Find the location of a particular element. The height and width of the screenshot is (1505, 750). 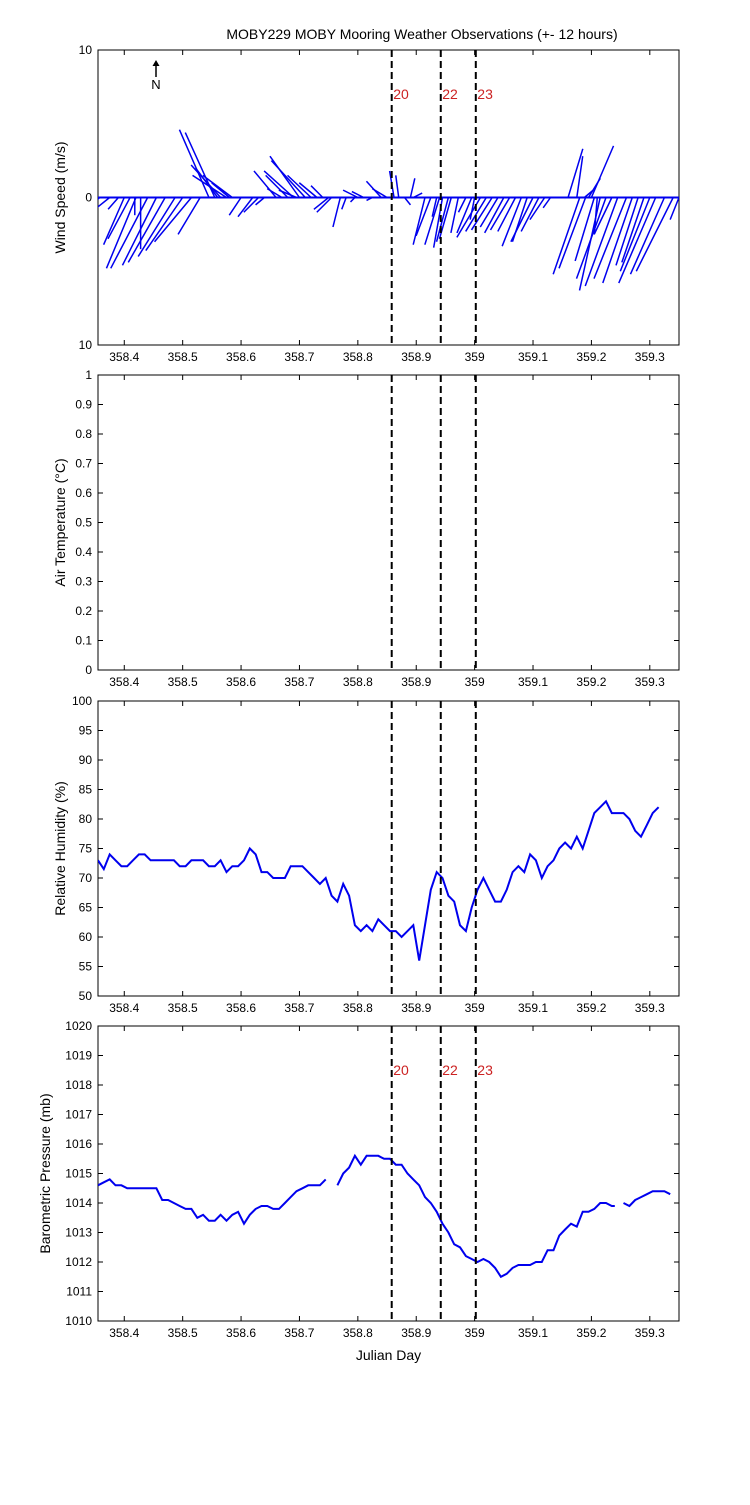

barometric-pressure-x-tick-label: 358.9 is located at coordinates (416, 1333).